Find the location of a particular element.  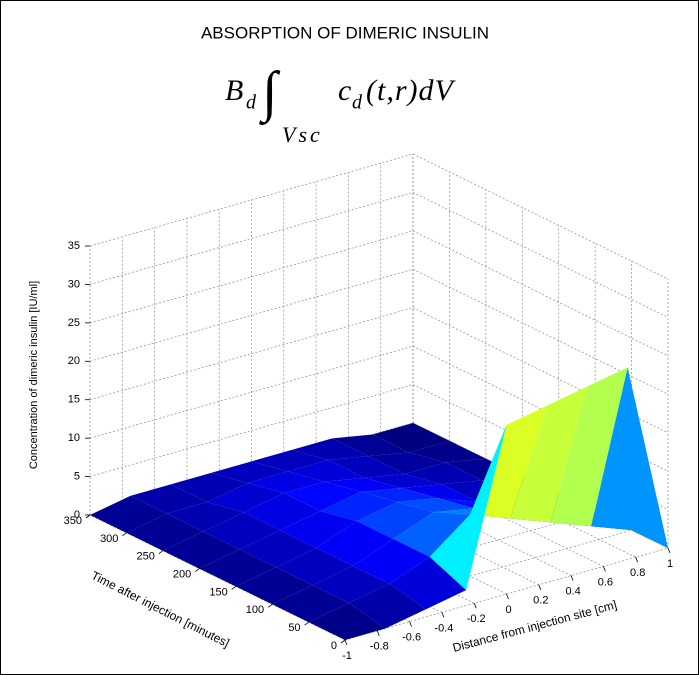

z-tick-label: 0 is located at coordinates (77, 515).